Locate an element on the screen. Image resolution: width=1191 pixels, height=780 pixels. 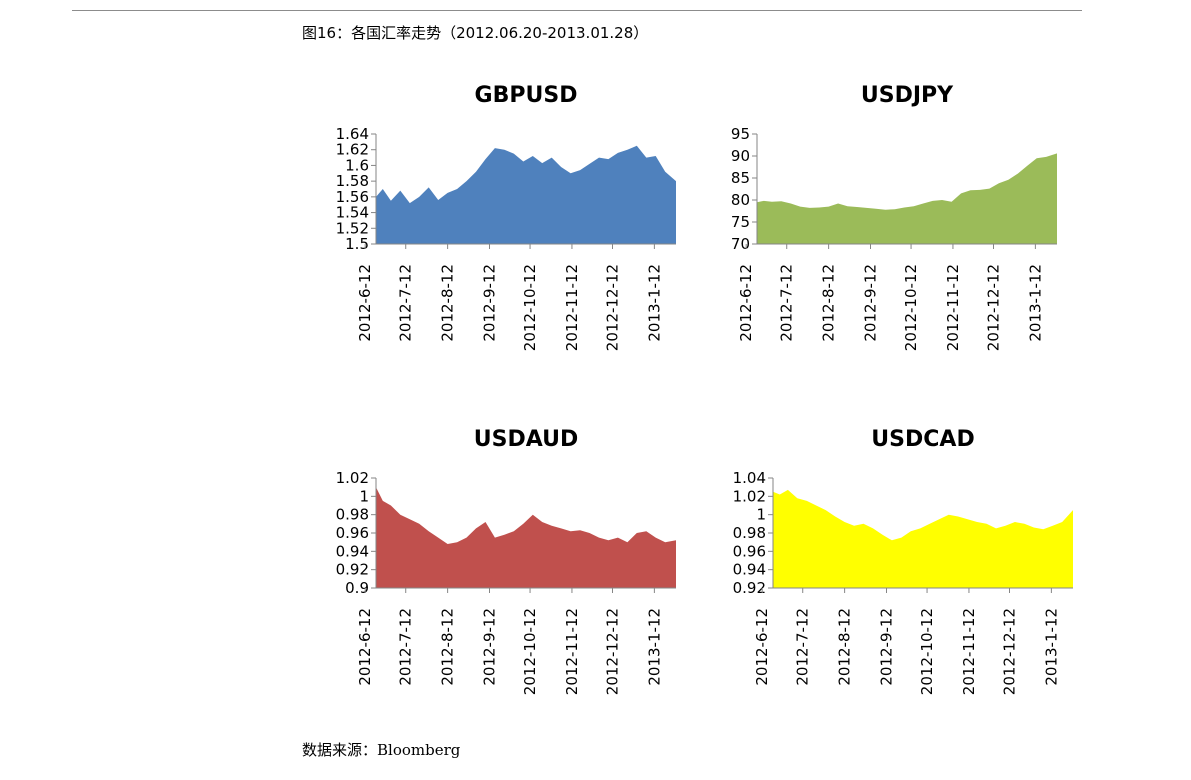
usdjpy-ytick-label-5: 95 is located at coordinates (740, 134).